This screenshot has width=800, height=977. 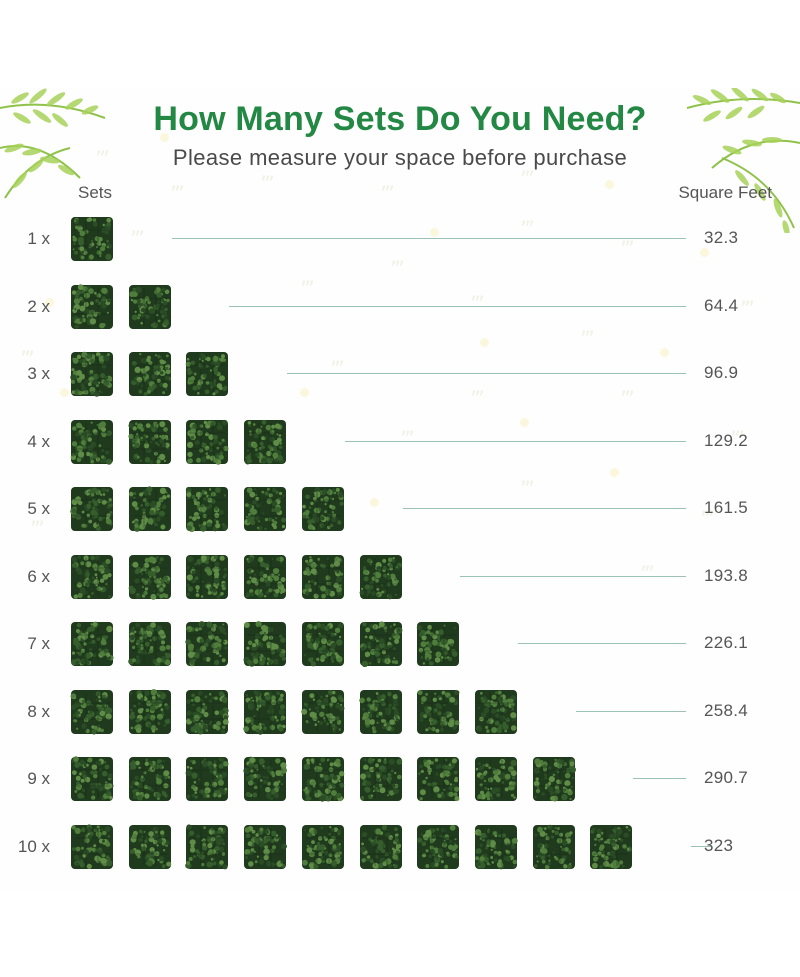 I want to click on set-row: 10 x 323, so click(x=400, y=847).